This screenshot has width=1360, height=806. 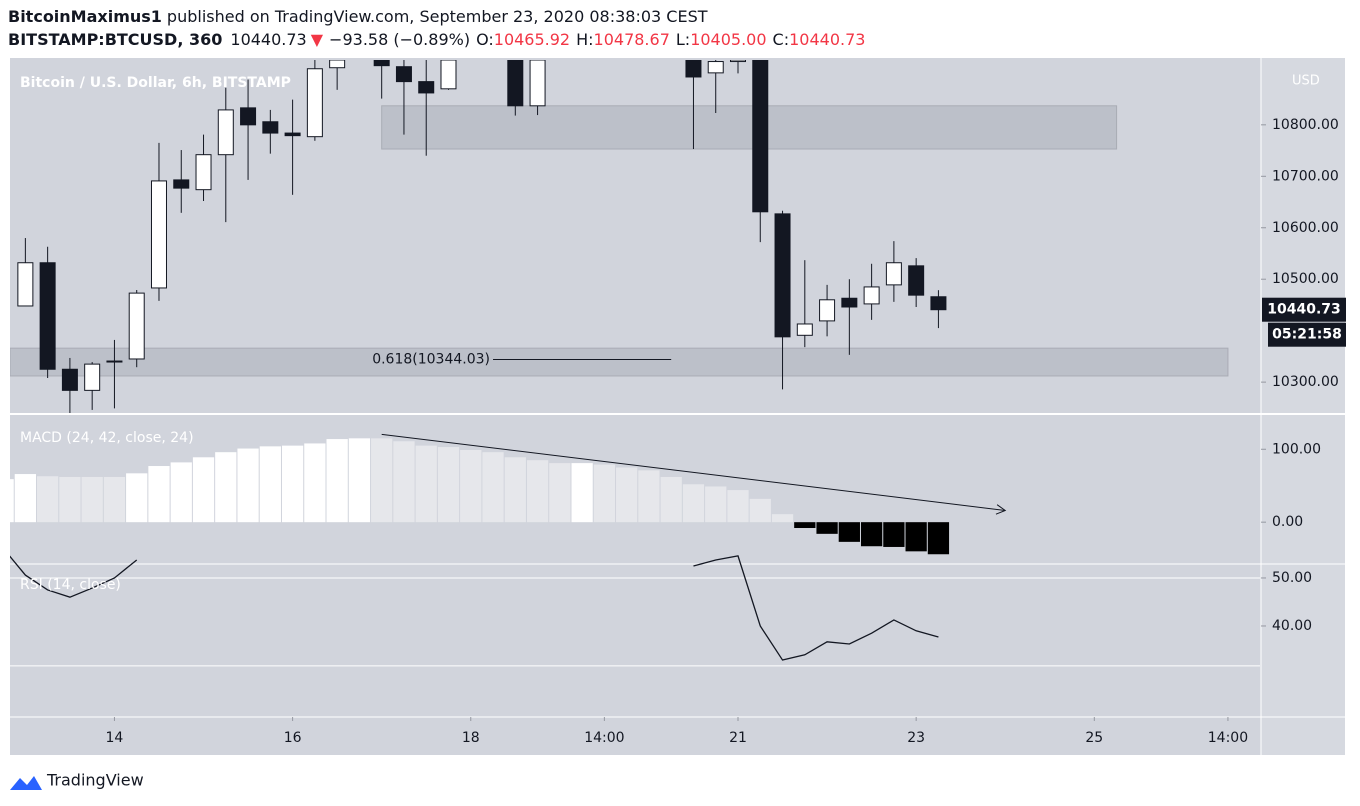 What do you see at coordinates (85, 16) in the screenshot?
I see `author: BitcoinMaximus1` at bounding box center [85, 16].